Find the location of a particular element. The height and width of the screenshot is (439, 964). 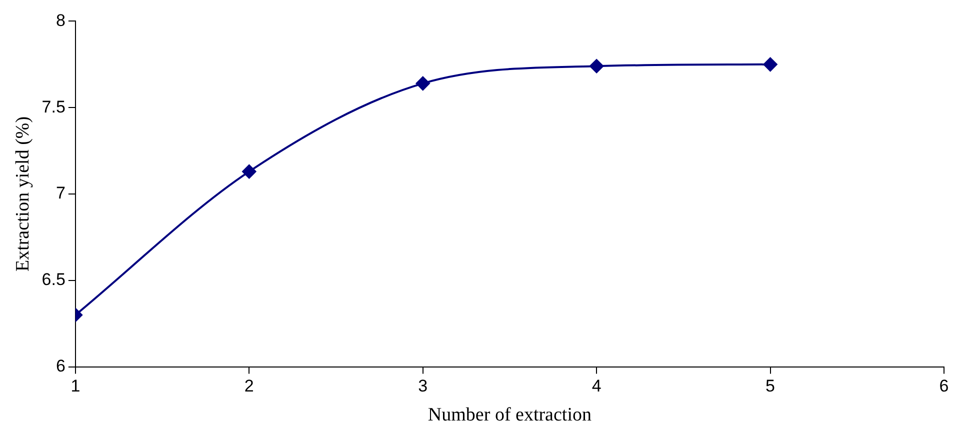

x-tick-label: 4 is located at coordinates (597, 386).